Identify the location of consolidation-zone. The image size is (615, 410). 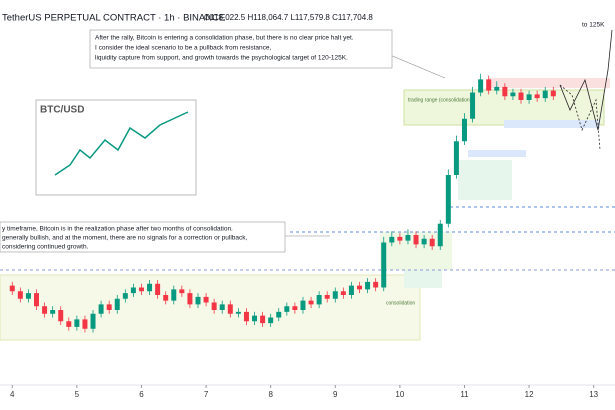
(210, 307).